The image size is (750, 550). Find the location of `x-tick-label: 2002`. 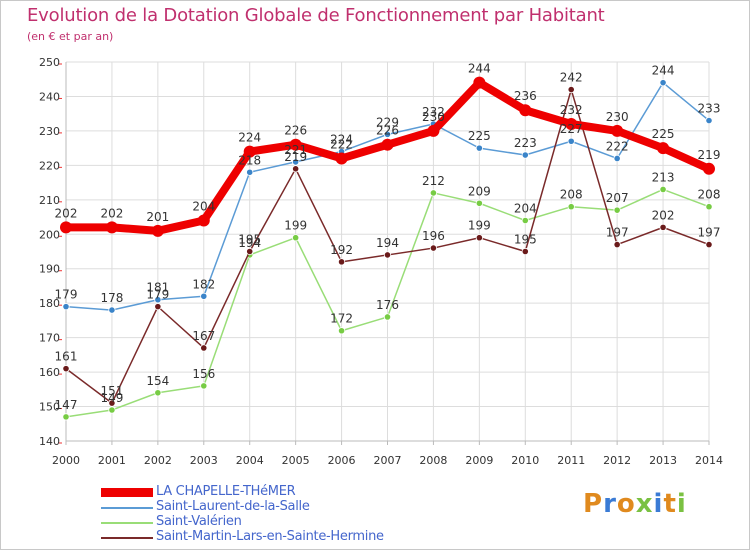

x-tick-label: 2002 is located at coordinates (158, 460).